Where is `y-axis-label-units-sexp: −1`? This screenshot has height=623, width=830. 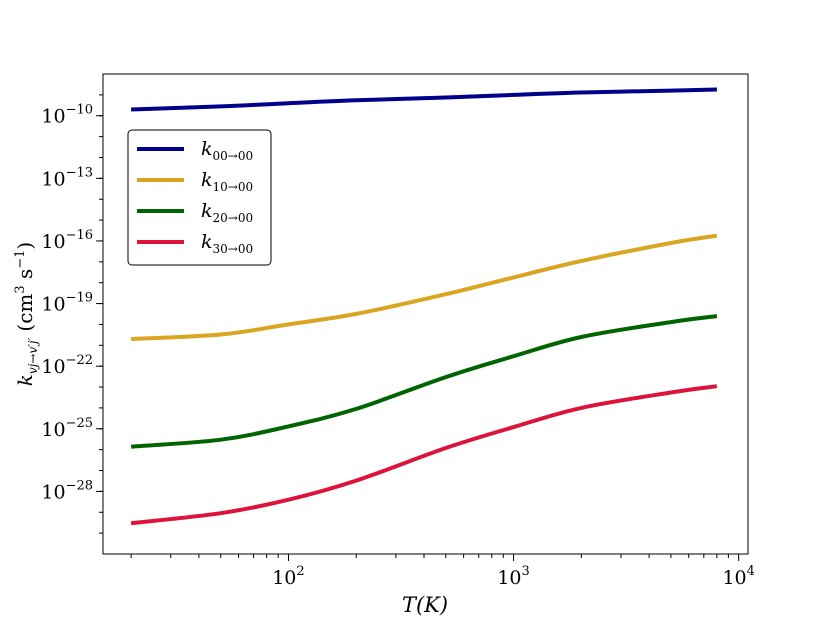 y-axis-label-units-sexp: −1 is located at coordinates (20, 259).